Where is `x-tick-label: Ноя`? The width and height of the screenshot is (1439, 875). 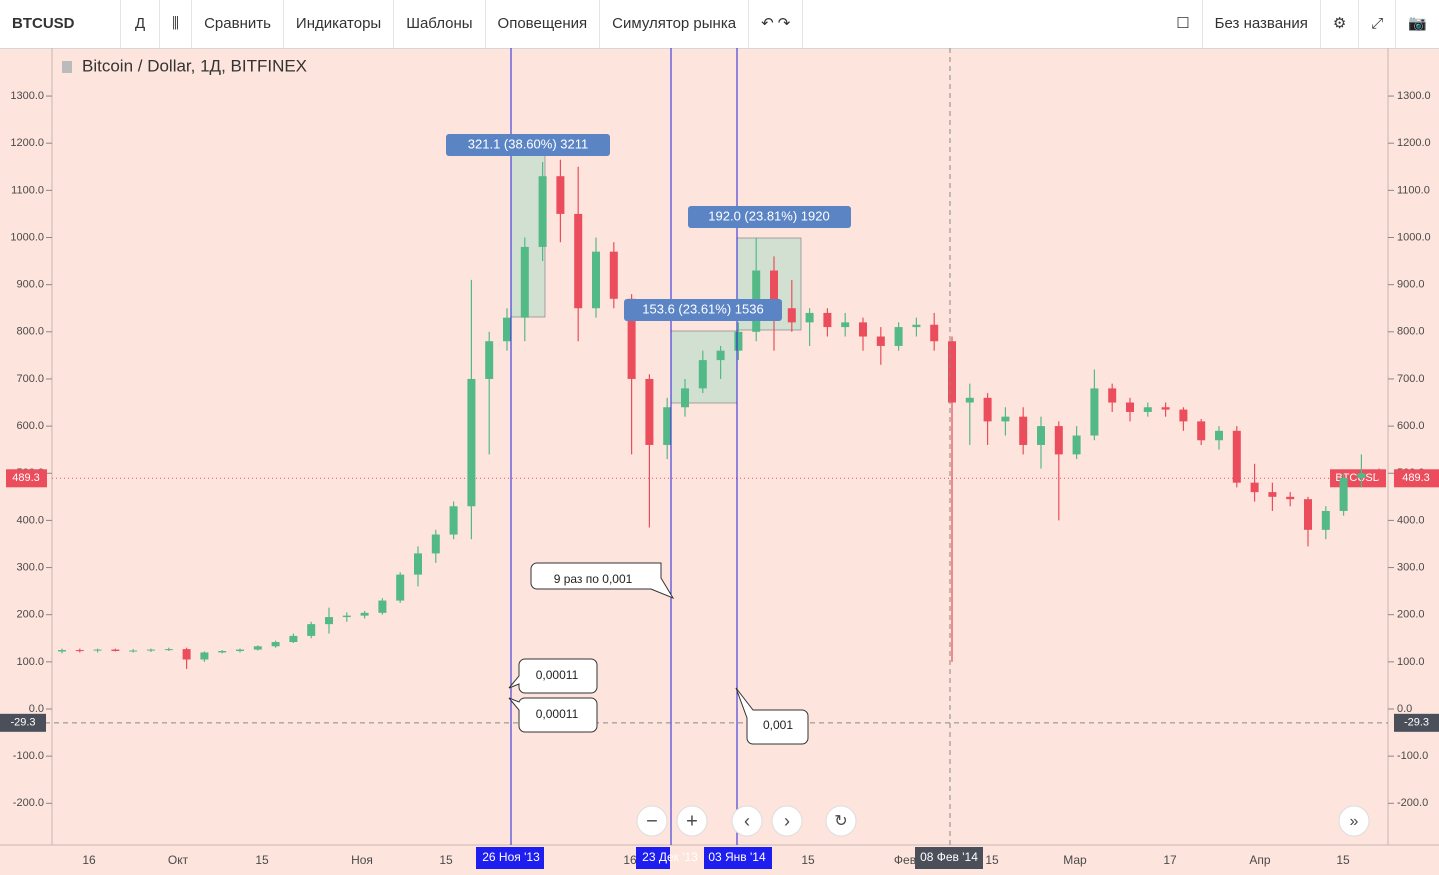
x-tick-label: Ноя is located at coordinates (362, 860).